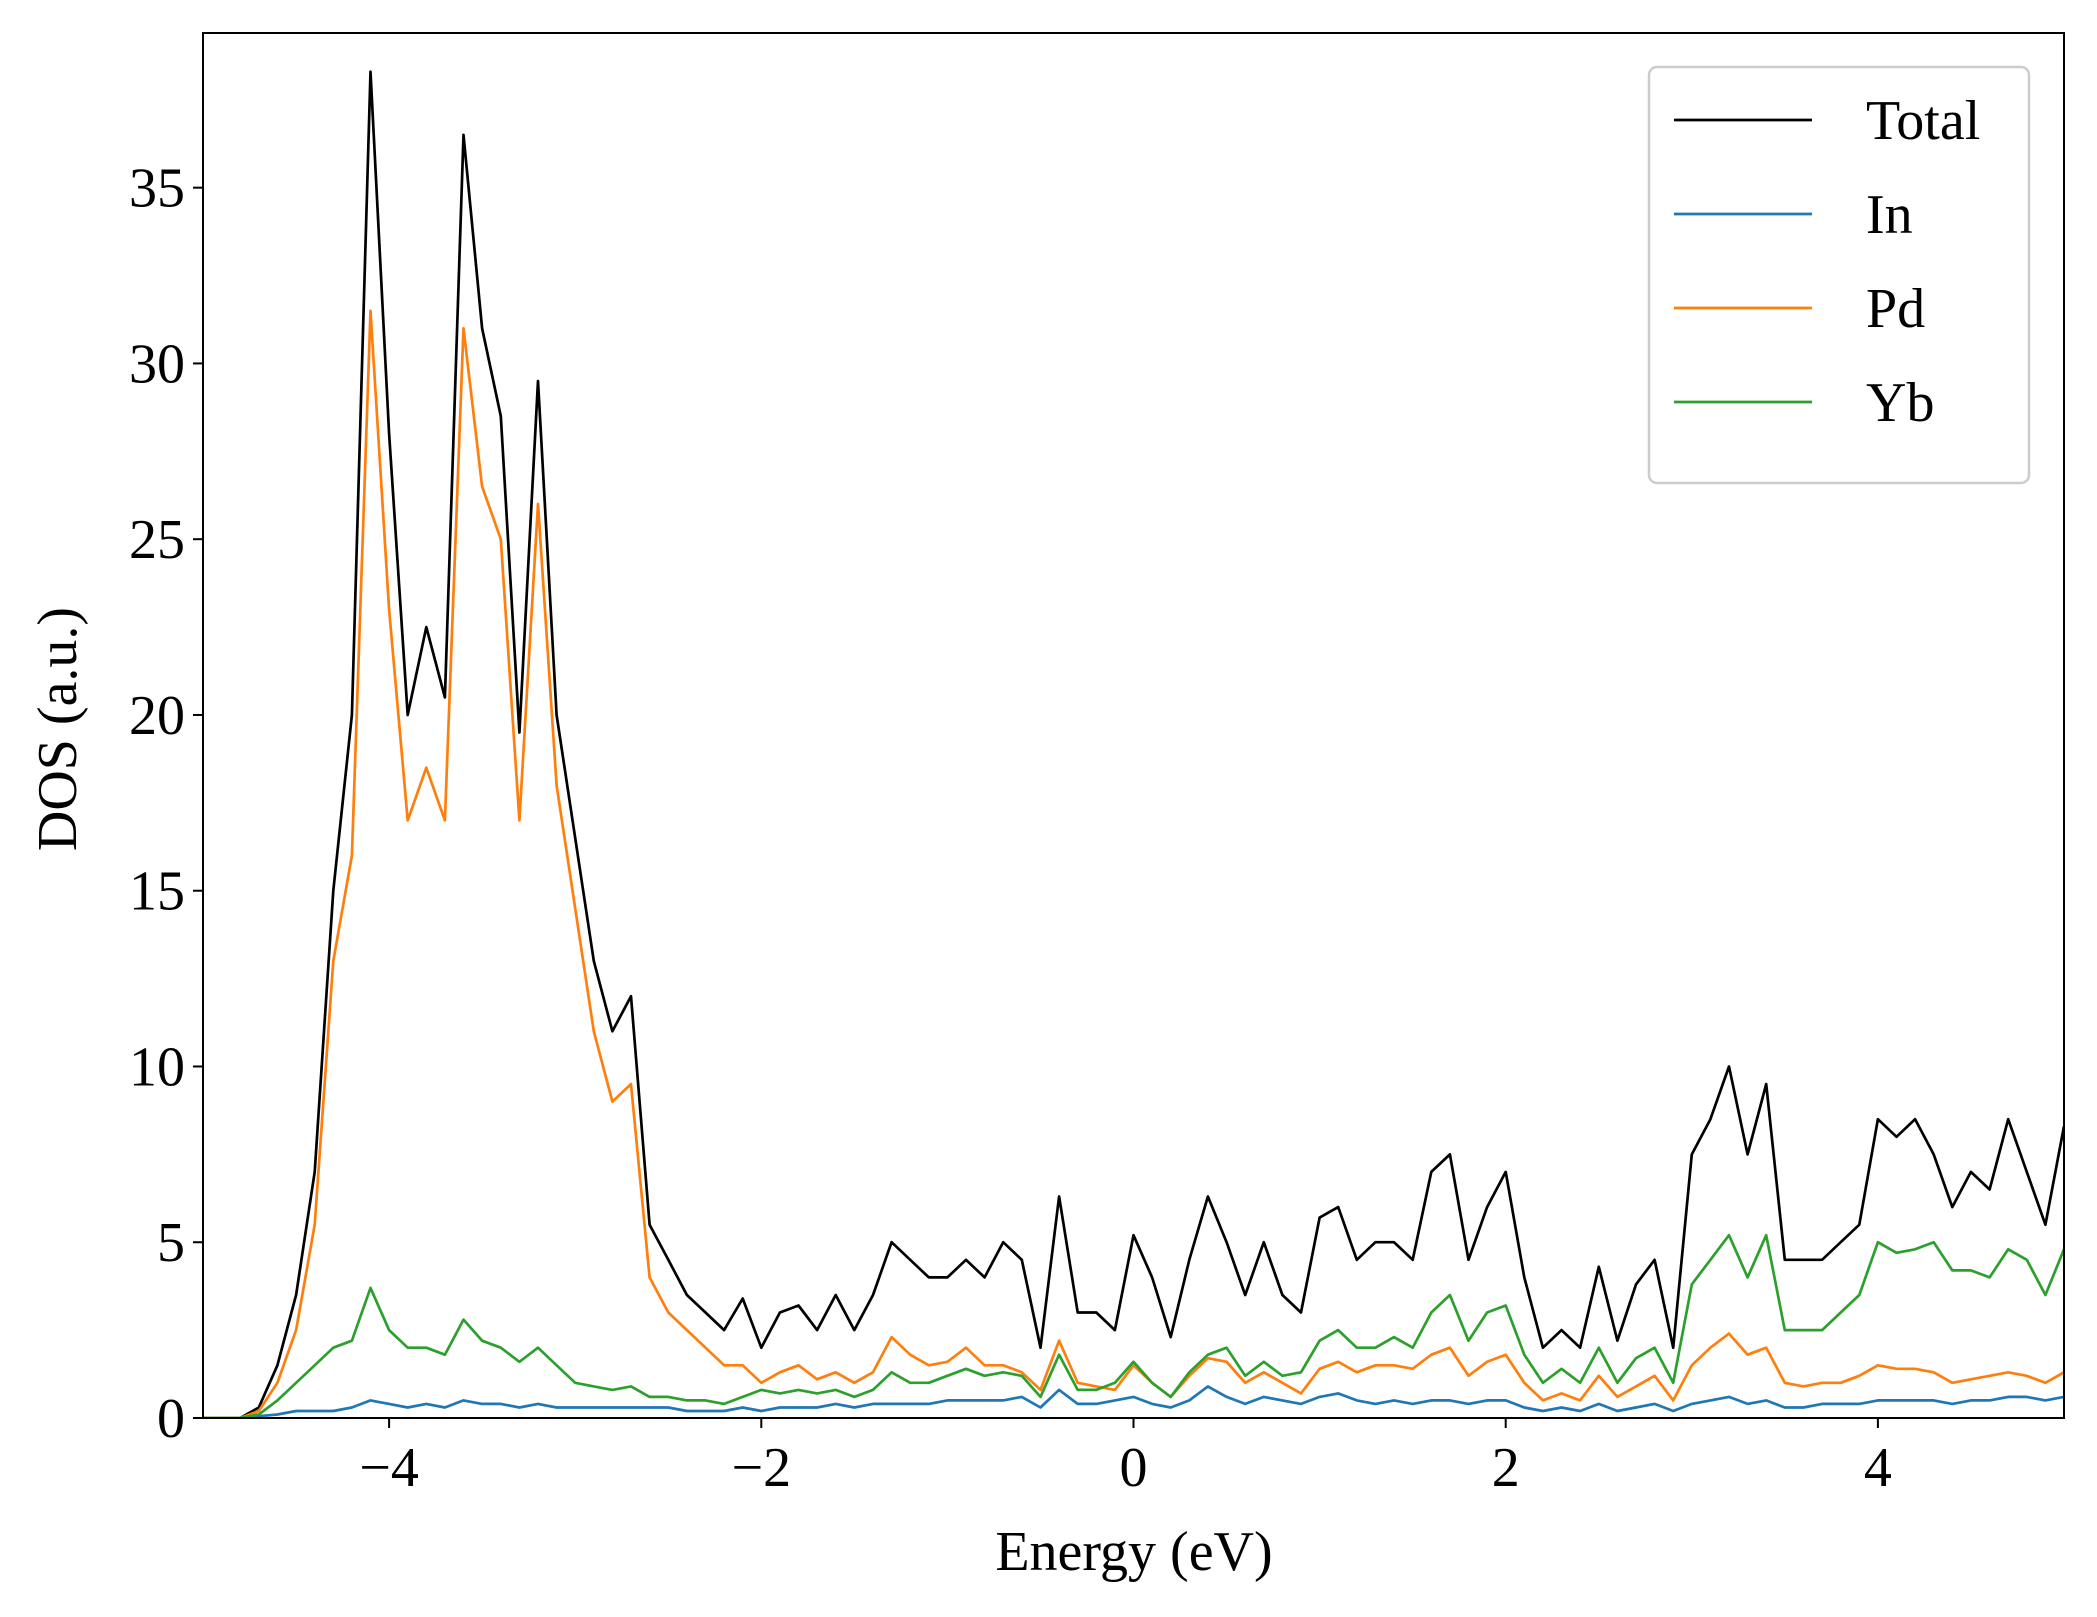 Image resolution: width=2097 pixels, height=1617 pixels. What do you see at coordinates (1134, 1468) in the screenshot?
I see `x-tick-label: 0` at bounding box center [1134, 1468].